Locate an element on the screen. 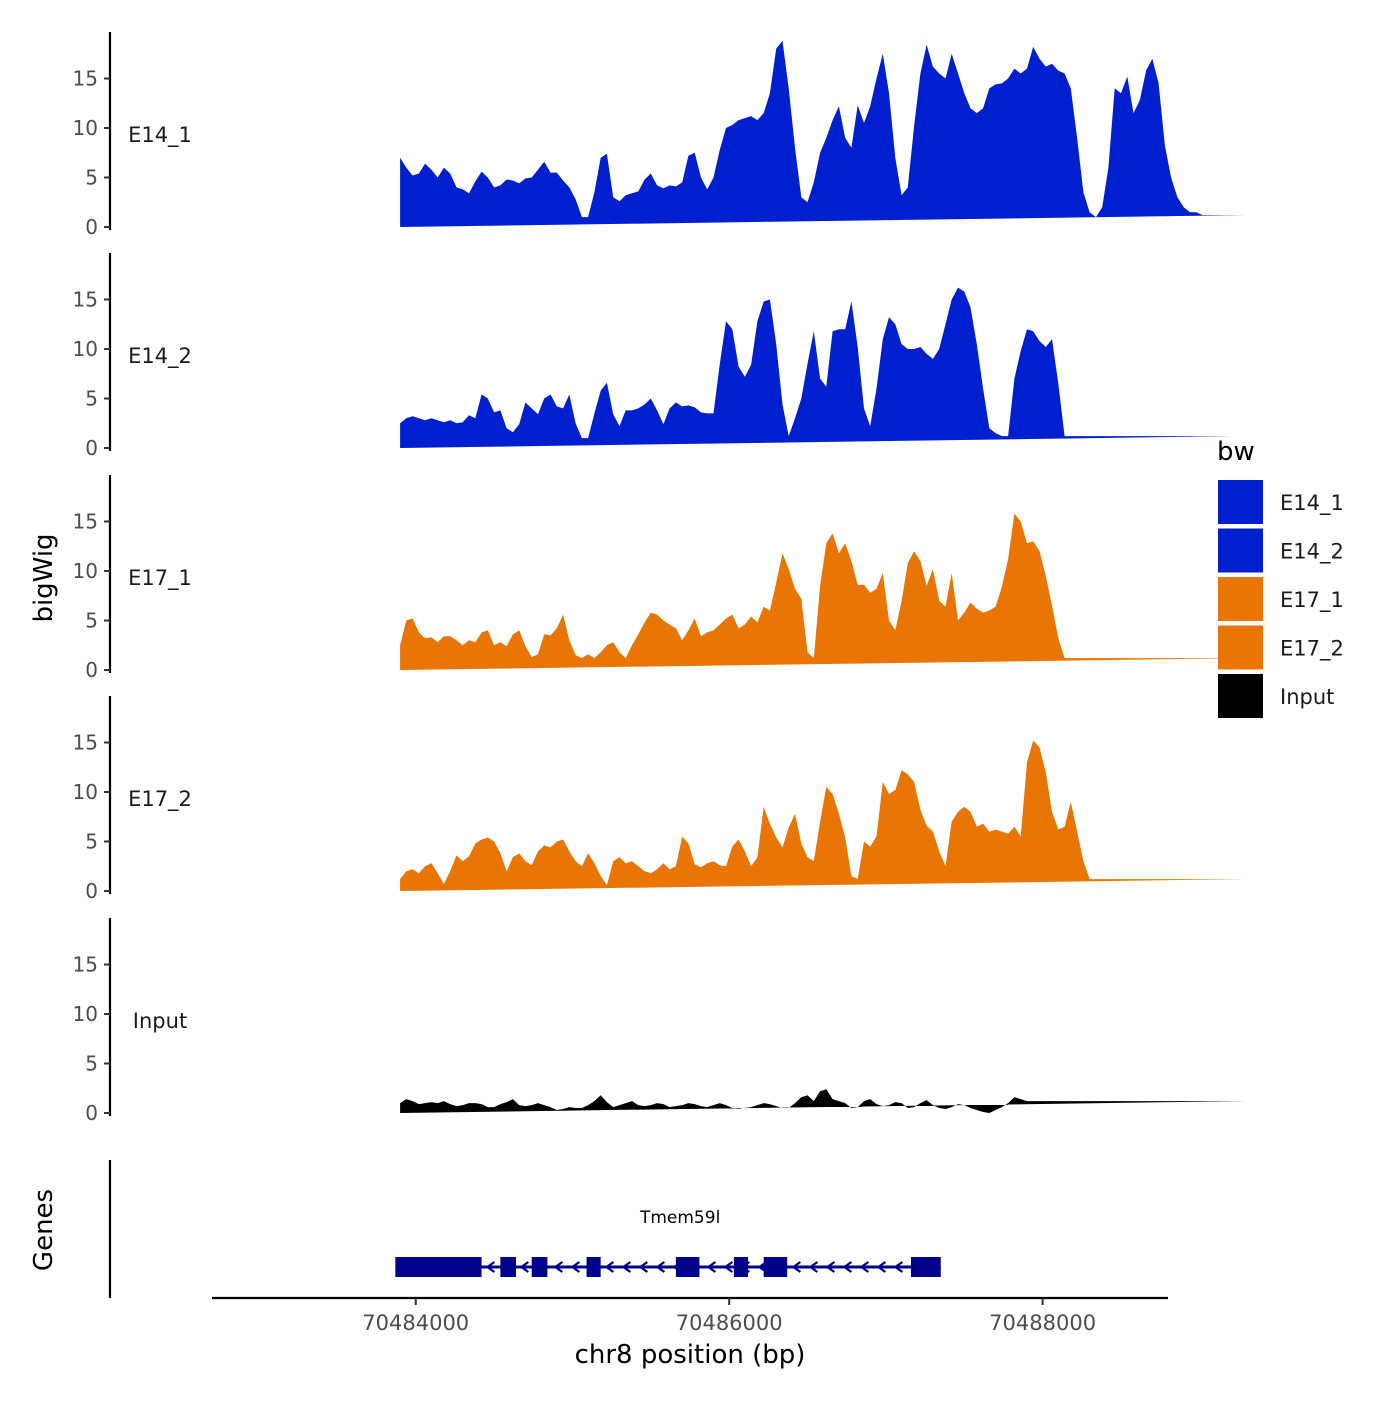 This screenshot has width=1400, height=1404. genes-axis-title: Genes is located at coordinates (44, 1230).